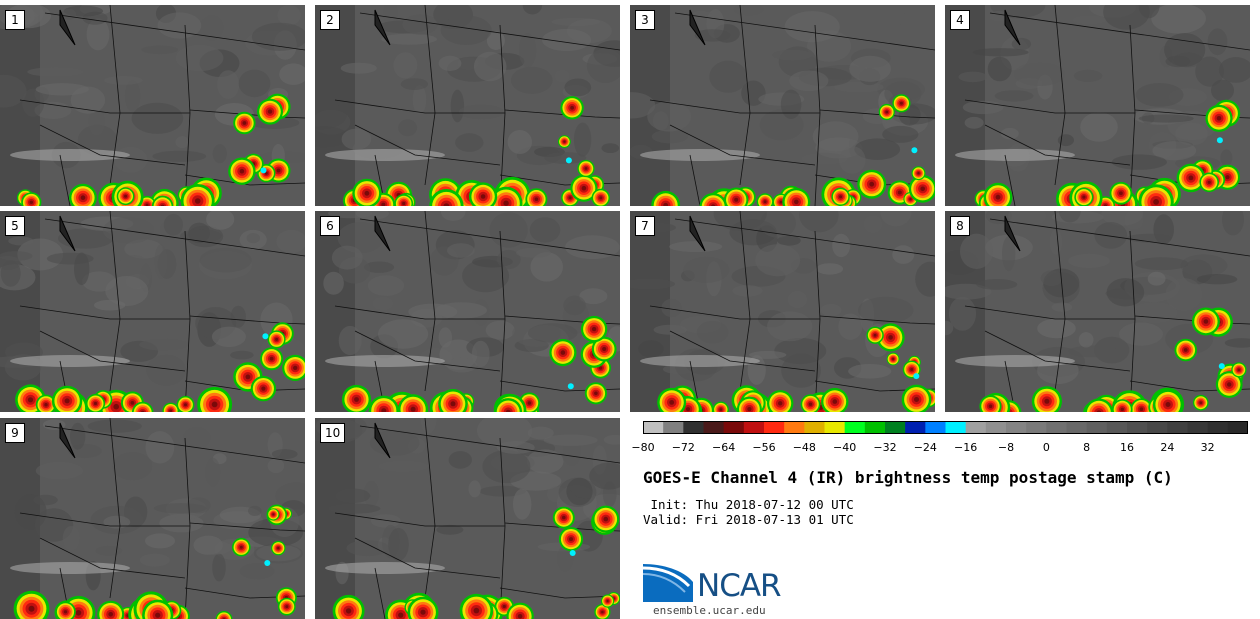 The image size is (1260, 619). I want to click on panel-number-label: 1, so click(15, 20).